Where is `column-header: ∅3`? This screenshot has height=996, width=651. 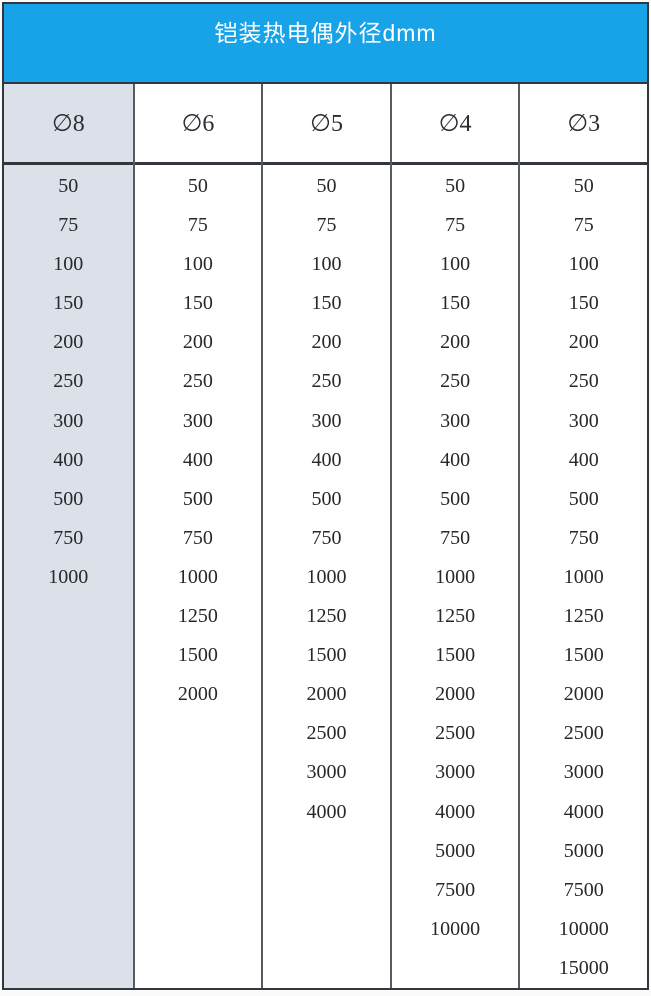 column-header: ∅3 is located at coordinates (583, 124).